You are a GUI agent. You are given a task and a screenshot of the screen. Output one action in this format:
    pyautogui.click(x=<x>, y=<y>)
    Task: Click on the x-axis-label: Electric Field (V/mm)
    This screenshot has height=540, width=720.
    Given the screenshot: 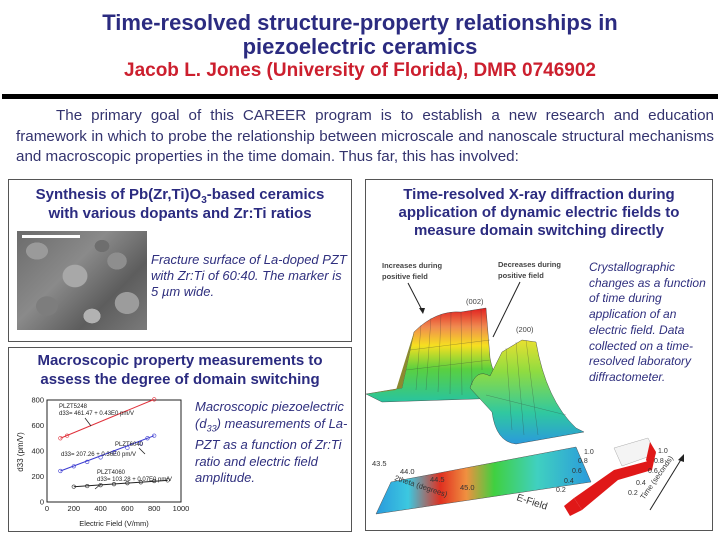 What is the action you would take?
    pyautogui.click(x=114, y=523)
    